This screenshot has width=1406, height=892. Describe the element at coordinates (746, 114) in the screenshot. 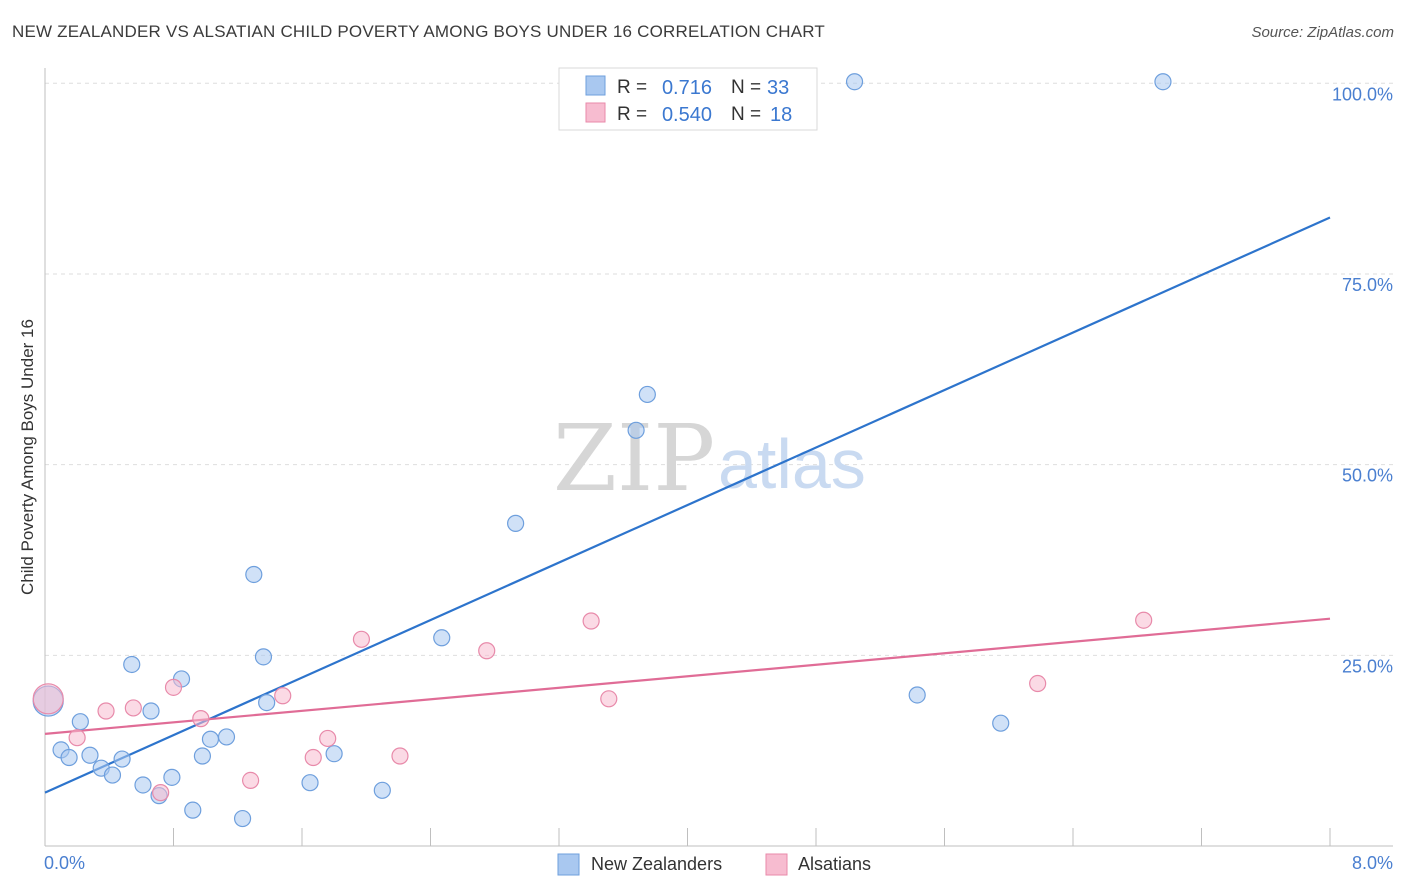

I see `legend-n-label-2: N =` at that location.